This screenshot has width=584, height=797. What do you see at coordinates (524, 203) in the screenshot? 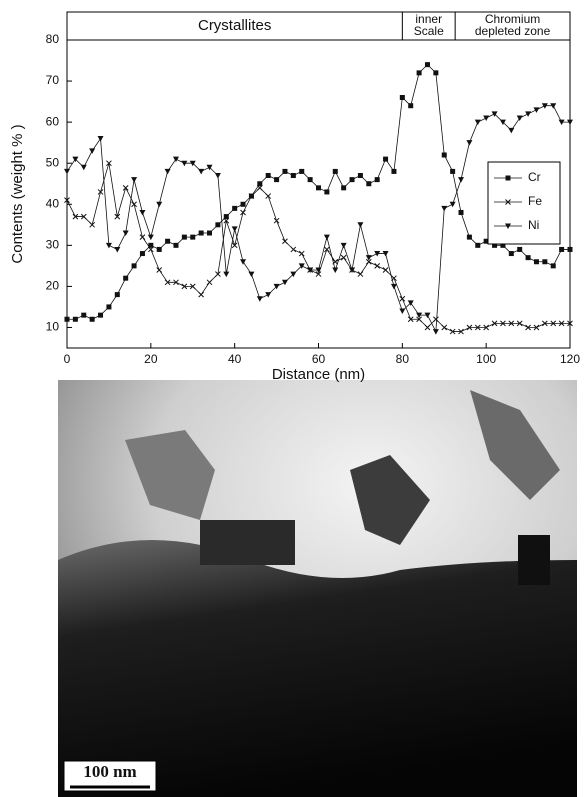
I see `legend-box` at bounding box center [524, 203].